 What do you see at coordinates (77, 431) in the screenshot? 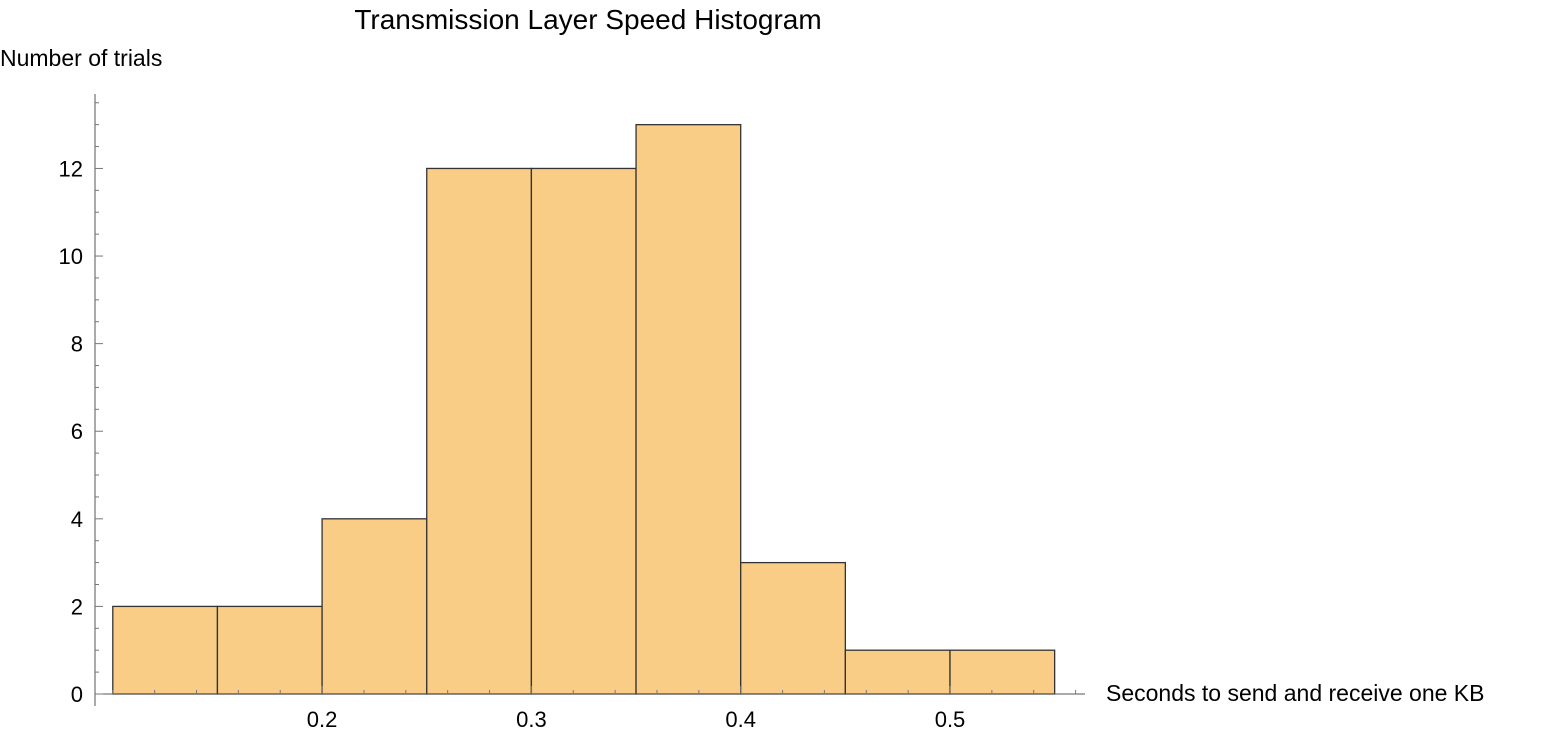
I see `y-tick-label: 6` at bounding box center [77, 431].